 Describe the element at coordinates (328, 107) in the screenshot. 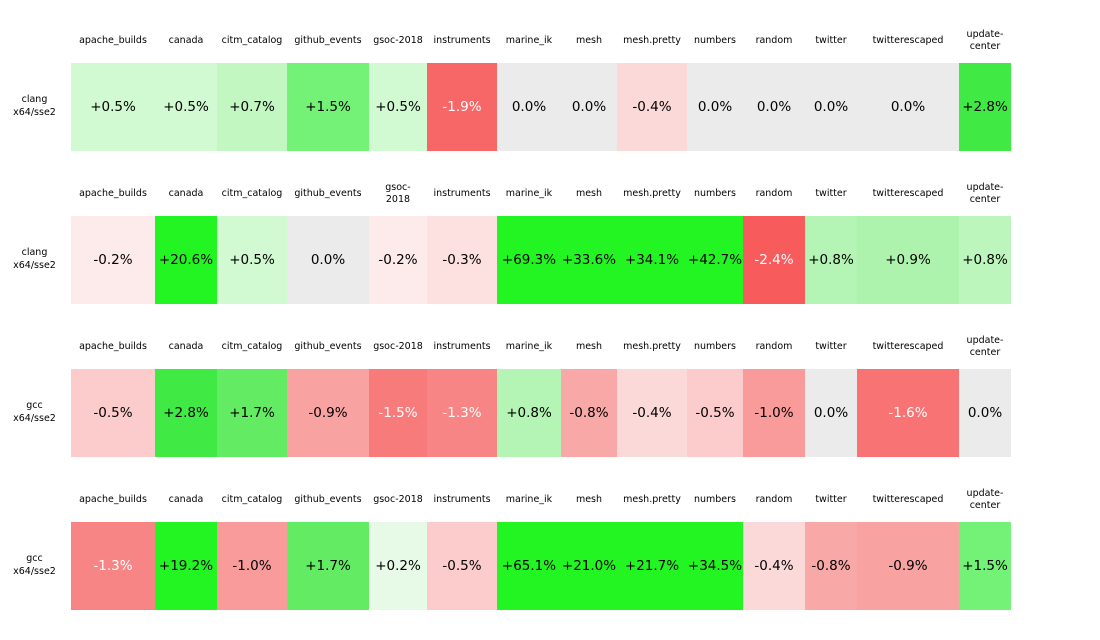

I see `heatmap-cell: +1.5%` at that location.